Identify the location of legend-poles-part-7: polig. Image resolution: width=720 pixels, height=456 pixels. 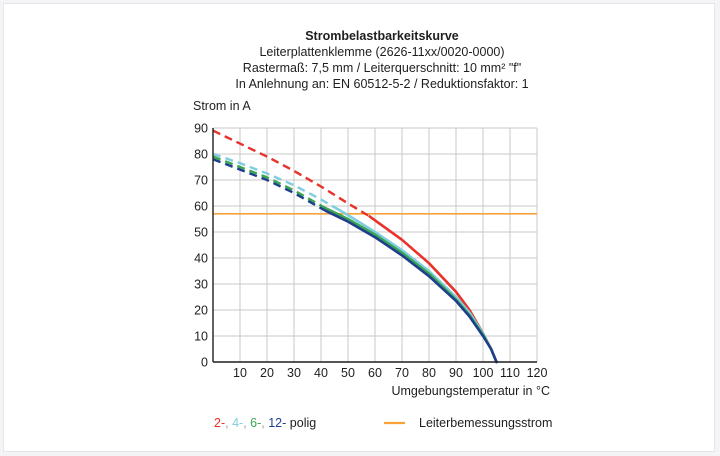
(301, 423).